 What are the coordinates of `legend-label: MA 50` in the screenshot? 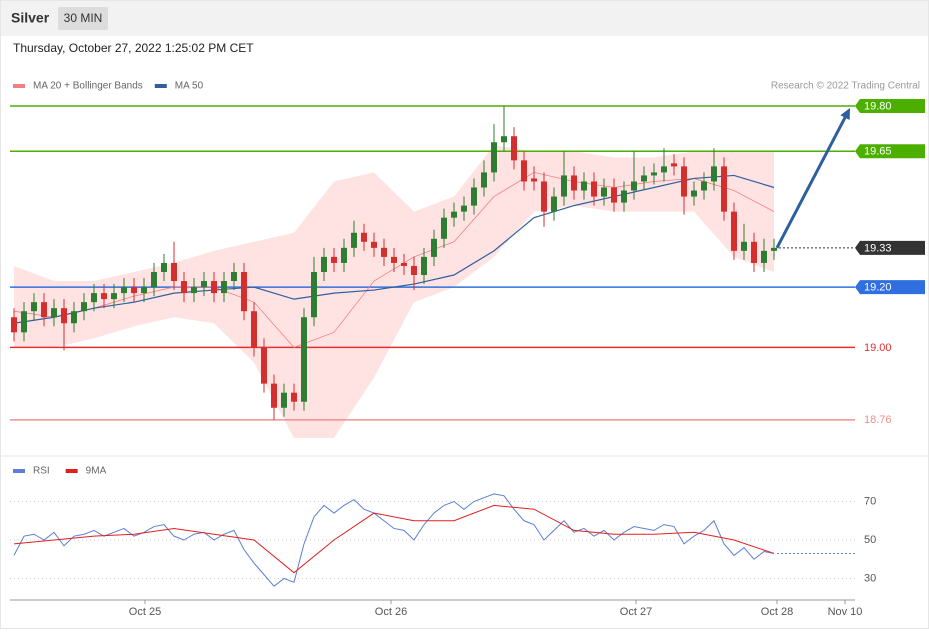 It's located at (189, 86).